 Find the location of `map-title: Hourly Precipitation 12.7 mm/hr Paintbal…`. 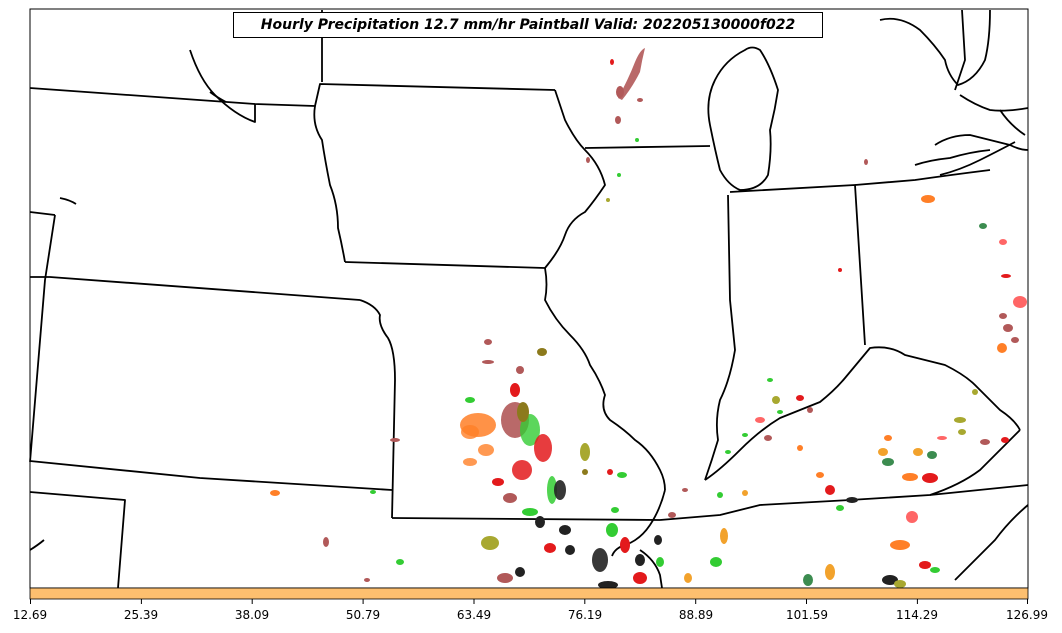

map-title: Hourly Precipitation 12.7 mm/hr Paintbal… is located at coordinates (528, 25).